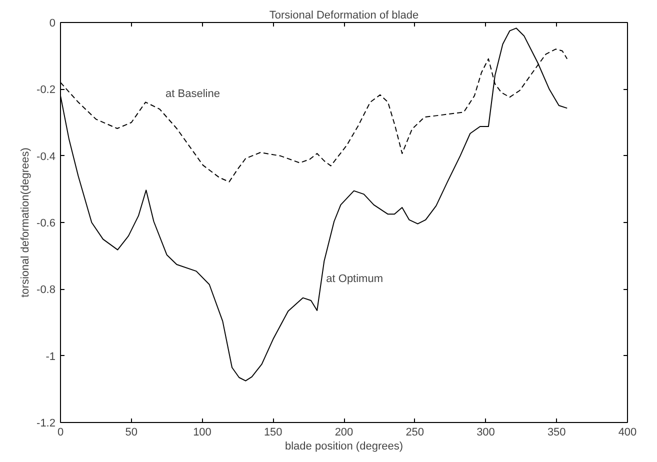  Describe the element at coordinates (131, 432) in the screenshot. I see `x-tick-label: 50` at that location.